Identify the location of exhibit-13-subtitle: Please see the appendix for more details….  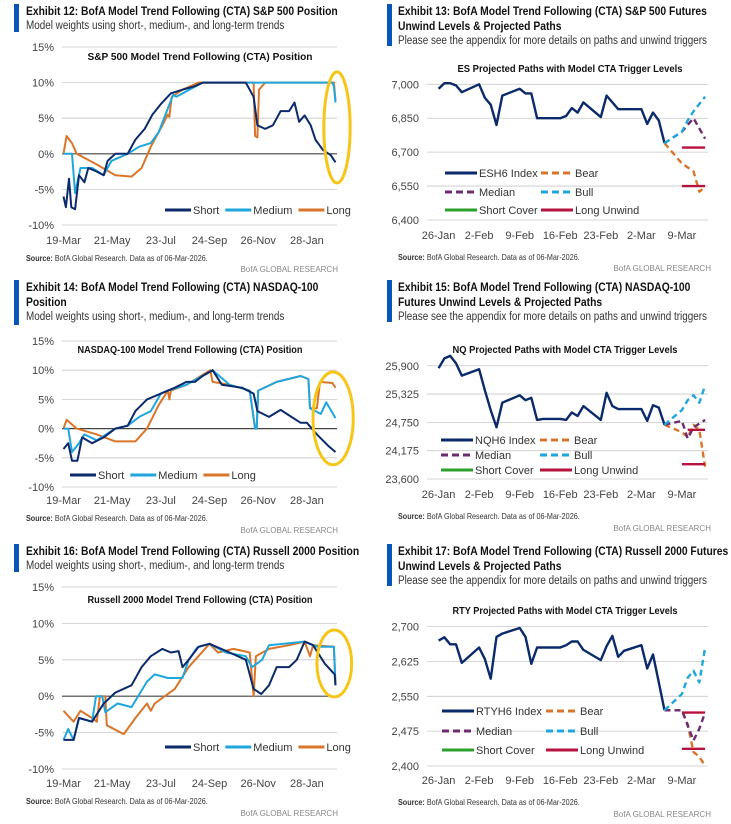
(552, 41).